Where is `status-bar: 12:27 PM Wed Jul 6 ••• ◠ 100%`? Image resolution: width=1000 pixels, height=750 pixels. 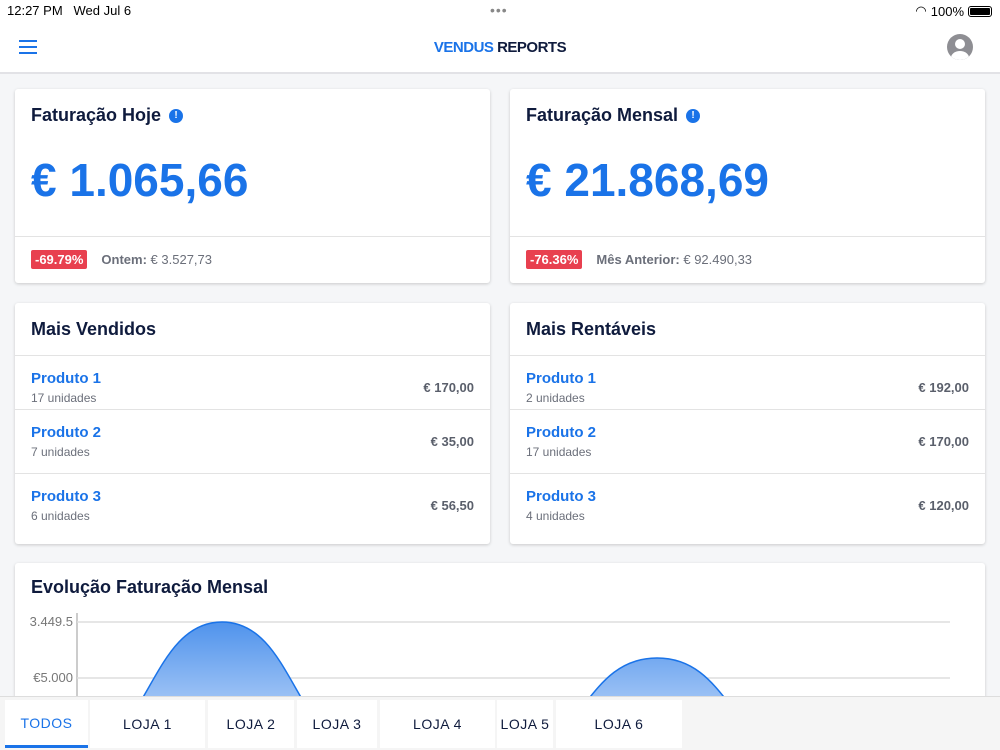 status-bar: 12:27 PM Wed Jul 6 ••• ◠ 100% is located at coordinates (500, 11).